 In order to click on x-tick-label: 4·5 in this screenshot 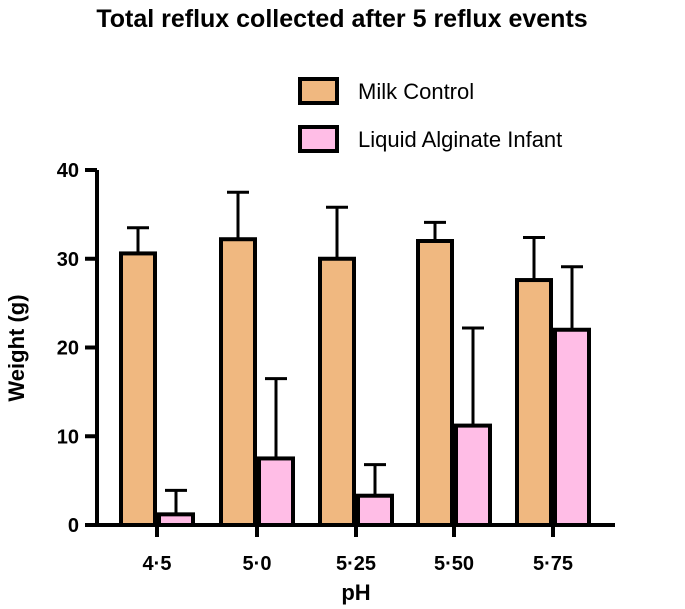, I will do `click(157, 564)`.